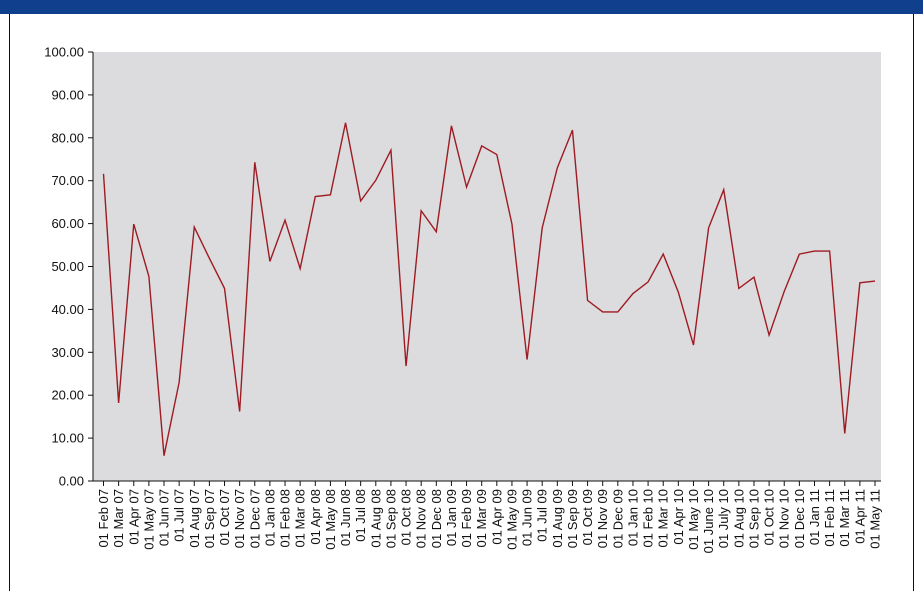  What do you see at coordinates (799, 518) in the screenshot?
I see `x-tick-label: 01 Dec 10` at bounding box center [799, 518].